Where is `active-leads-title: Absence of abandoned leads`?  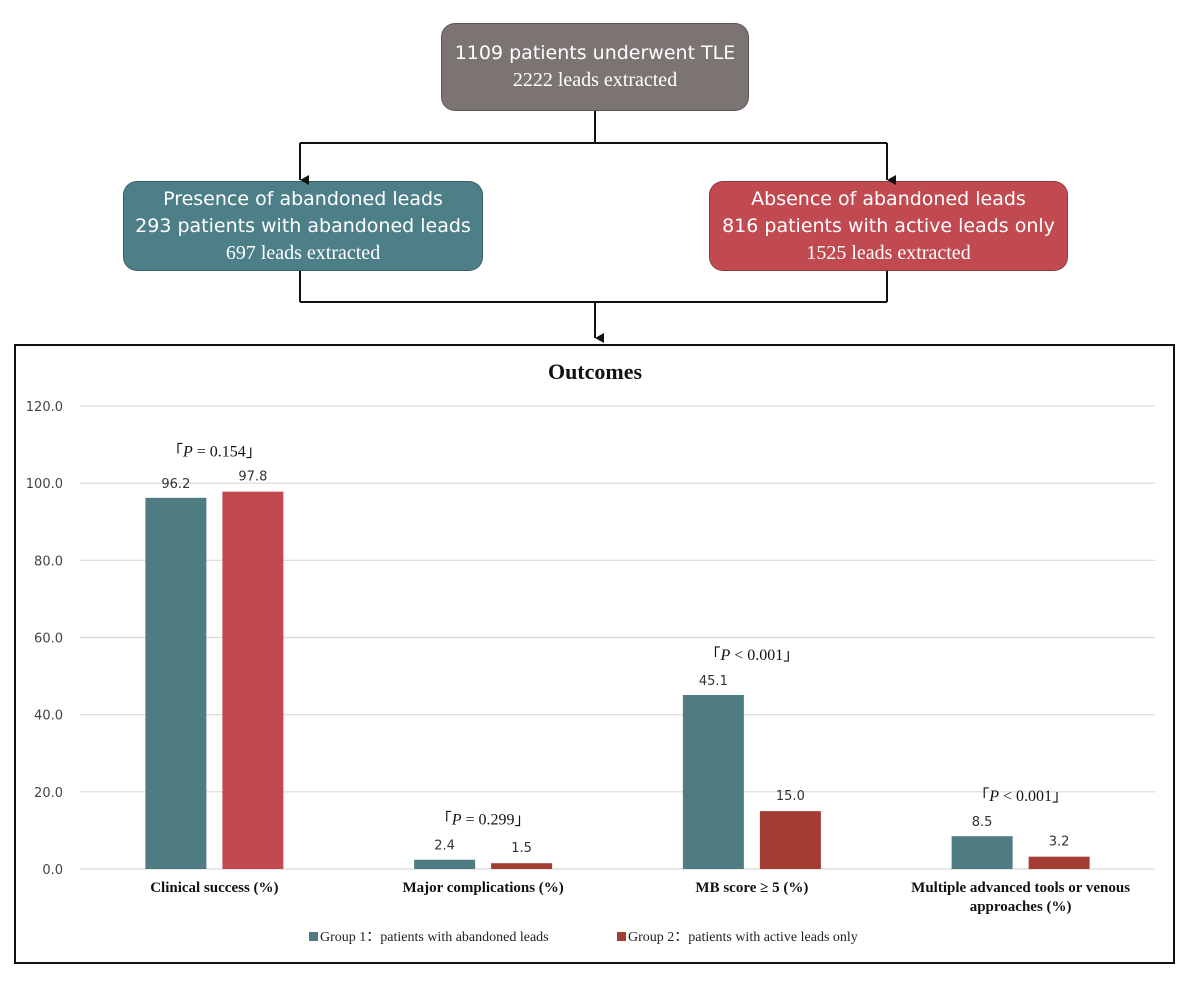 active-leads-title: Absence of abandoned leads is located at coordinates (888, 198).